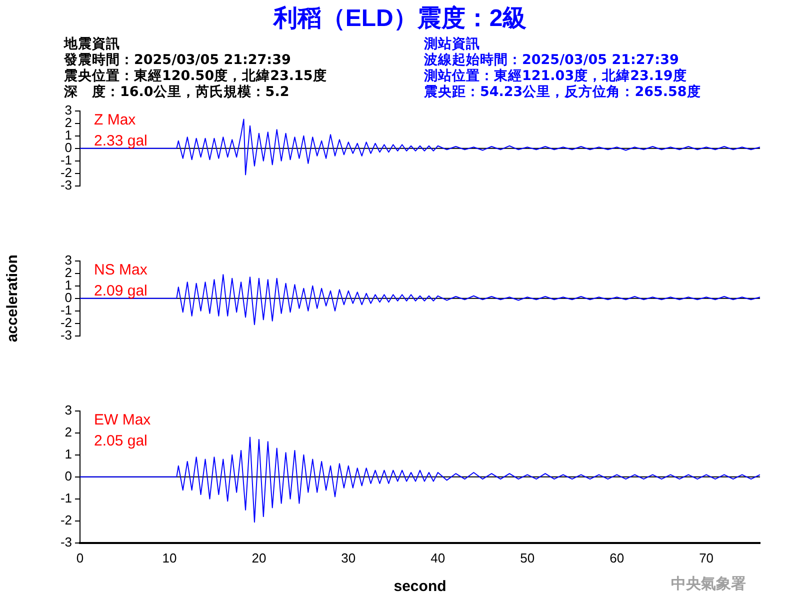 This screenshot has height=600, width=800. Describe the element at coordinates (706, 558) in the screenshot. I see `x-tick-label: 70` at that location.